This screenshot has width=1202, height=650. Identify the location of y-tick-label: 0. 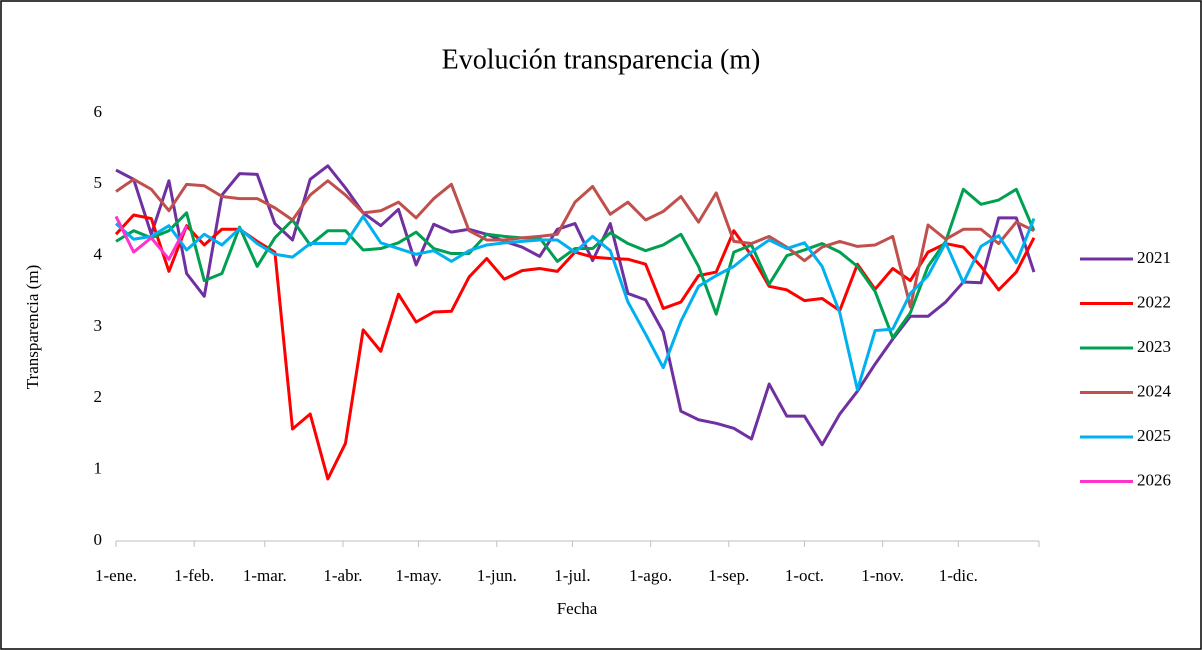
(98, 539).